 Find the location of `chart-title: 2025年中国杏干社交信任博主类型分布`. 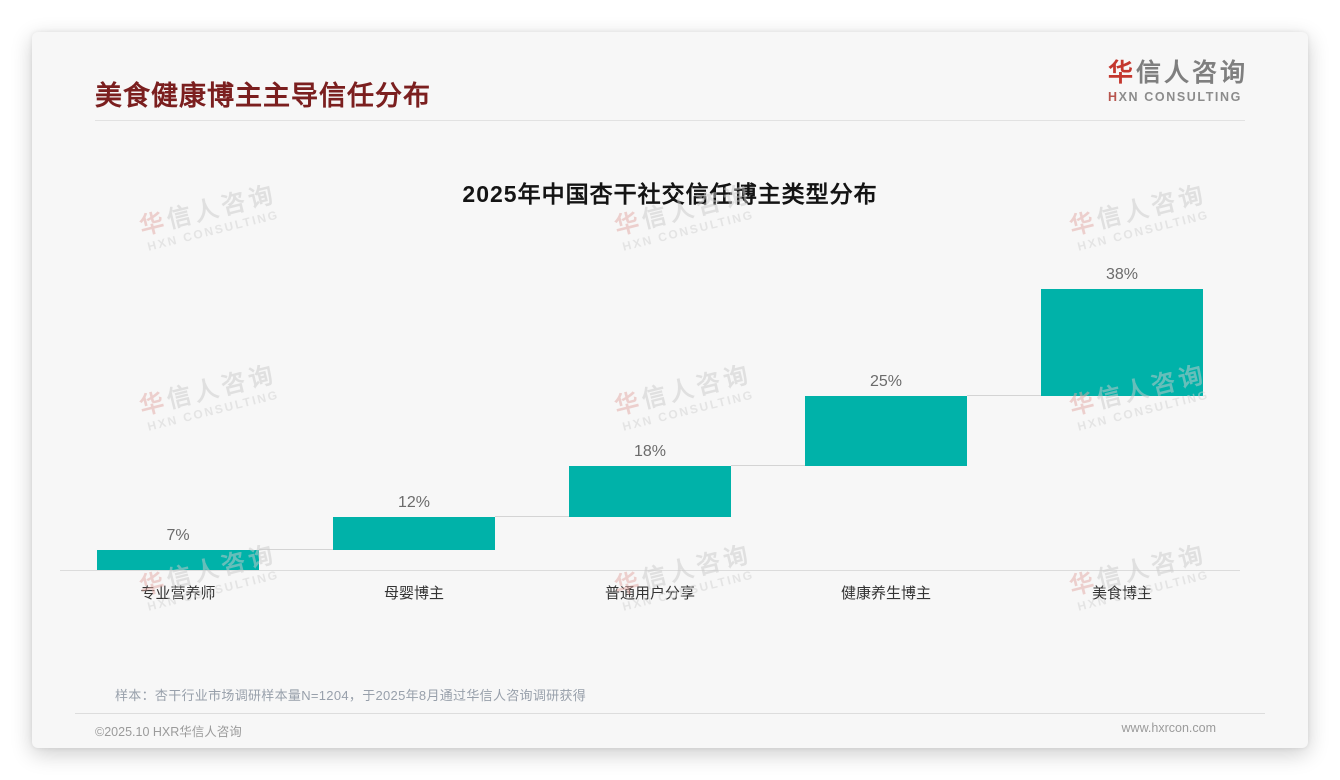

chart-title: 2025年中国杏干社交信任博主类型分布 is located at coordinates (670, 194).